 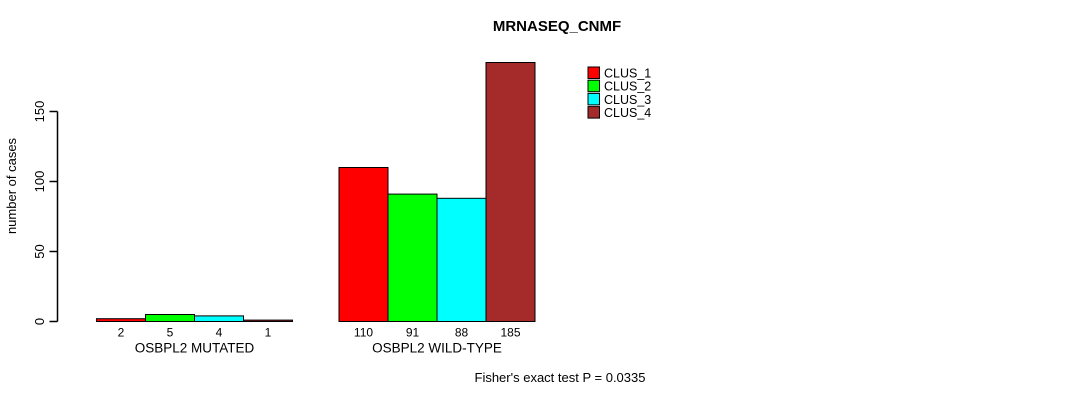 What do you see at coordinates (268, 321) in the screenshot?
I see `bar-clus_4-group1` at bounding box center [268, 321].